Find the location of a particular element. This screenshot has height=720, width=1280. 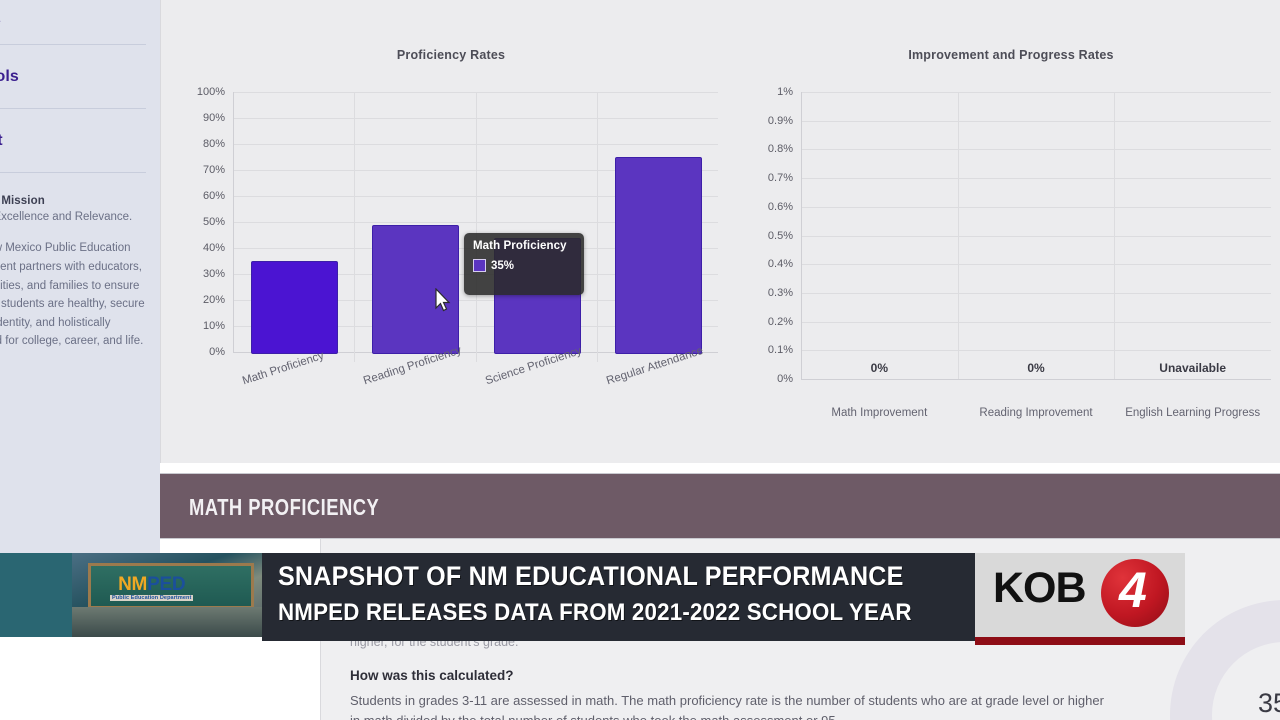

tooltip-value-row: 35% is located at coordinates (524, 264).